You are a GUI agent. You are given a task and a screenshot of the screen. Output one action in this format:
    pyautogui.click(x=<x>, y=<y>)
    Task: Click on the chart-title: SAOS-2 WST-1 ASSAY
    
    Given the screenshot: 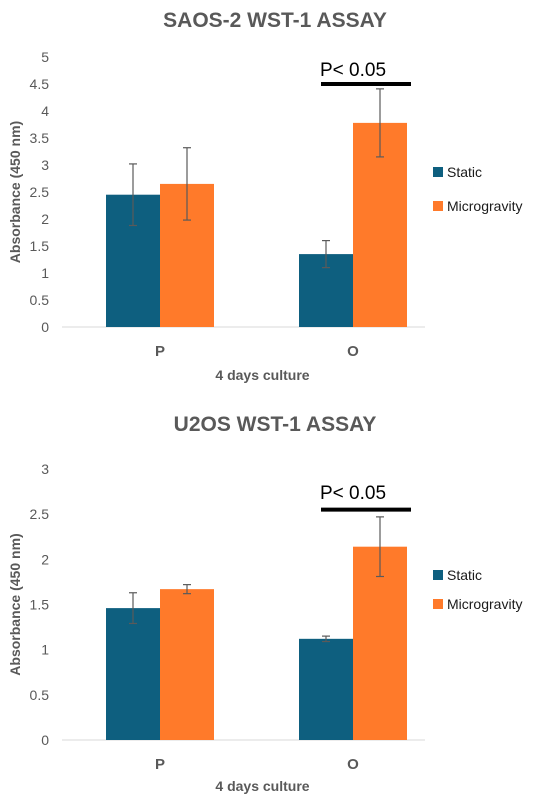 What is the action you would take?
    pyautogui.click(x=275, y=20)
    